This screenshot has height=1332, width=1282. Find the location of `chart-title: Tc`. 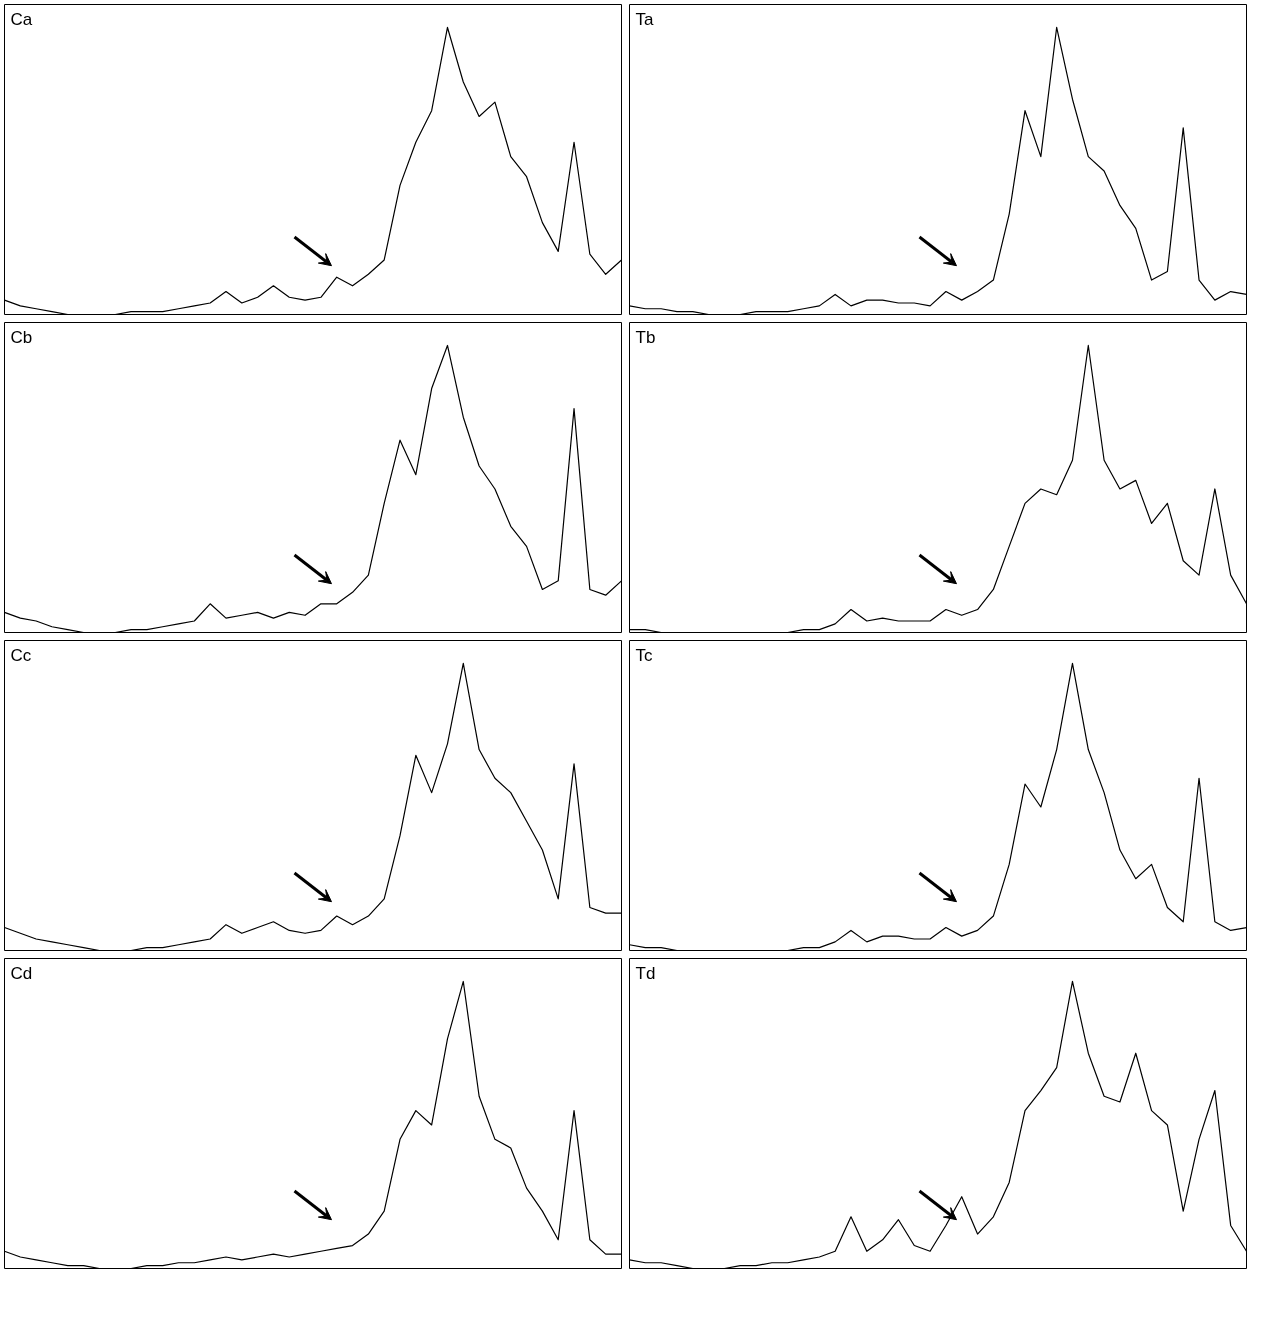

chart-title: Tc is located at coordinates (644, 655).